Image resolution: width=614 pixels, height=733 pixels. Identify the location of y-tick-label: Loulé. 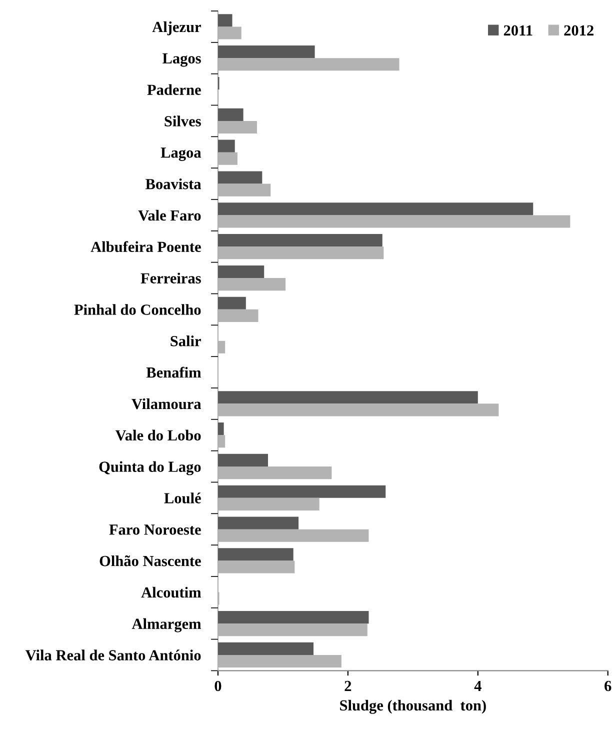
(182, 498).